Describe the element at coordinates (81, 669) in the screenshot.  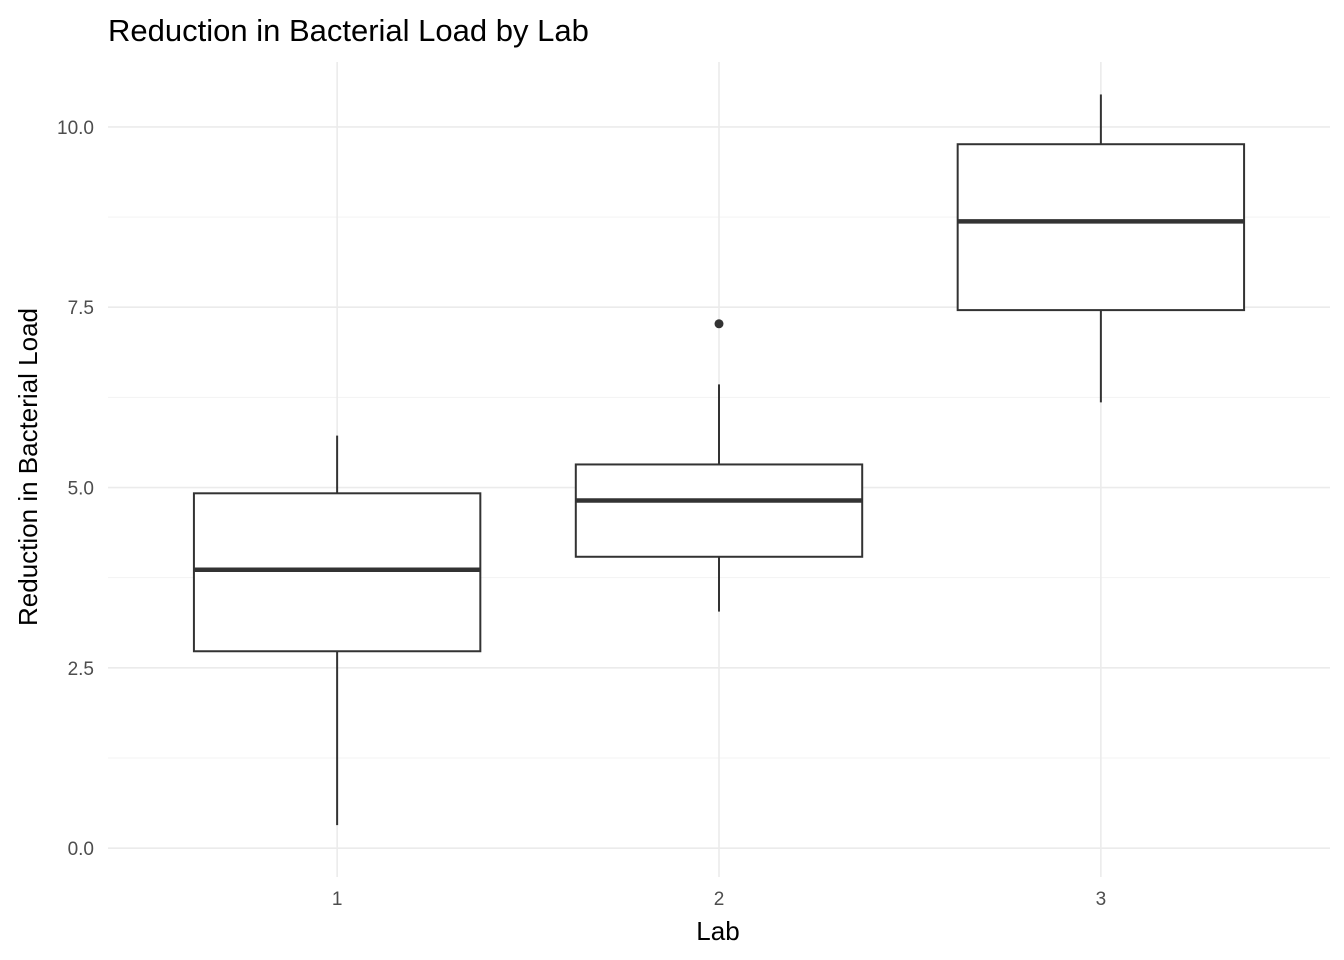
I see `y-tick-label: 2.5` at that location.